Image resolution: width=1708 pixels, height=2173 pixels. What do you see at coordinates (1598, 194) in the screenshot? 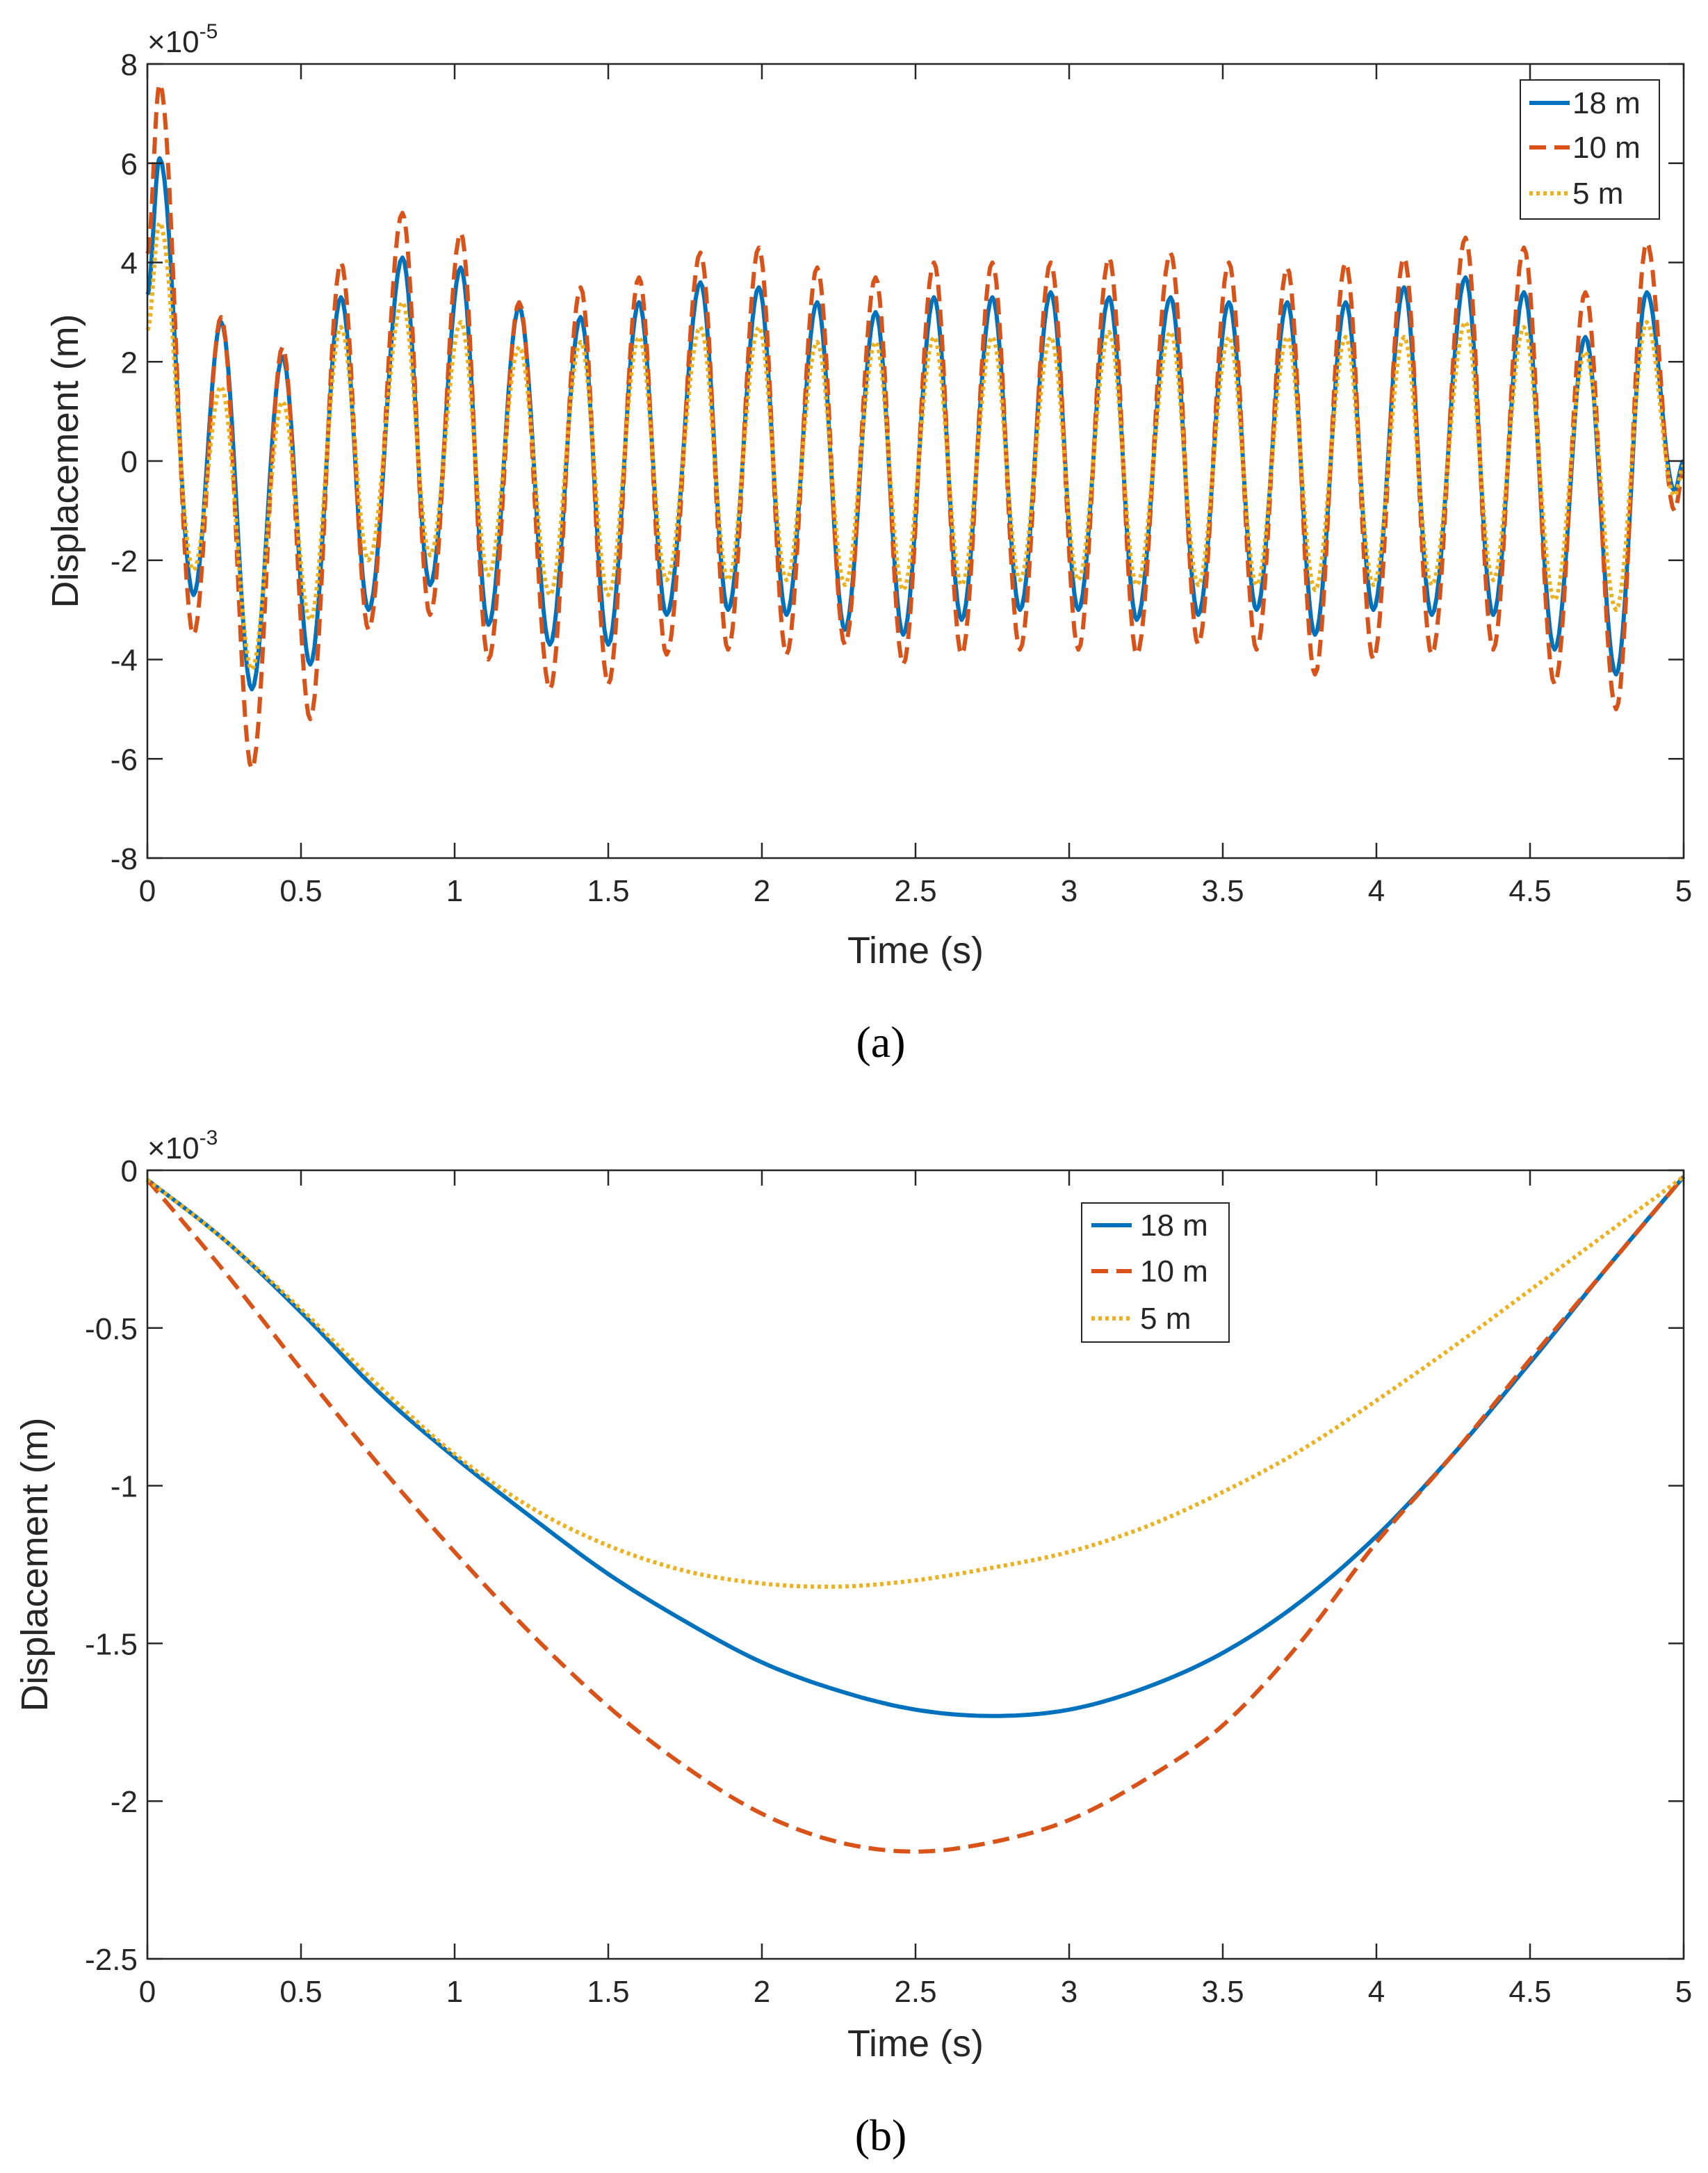
I see `legend-label-5m-a: 5 m` at bounding box center [1598, 194].